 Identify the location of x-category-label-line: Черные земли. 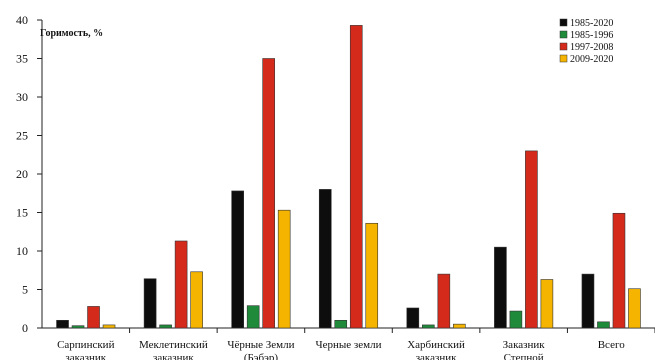
(348, 345).